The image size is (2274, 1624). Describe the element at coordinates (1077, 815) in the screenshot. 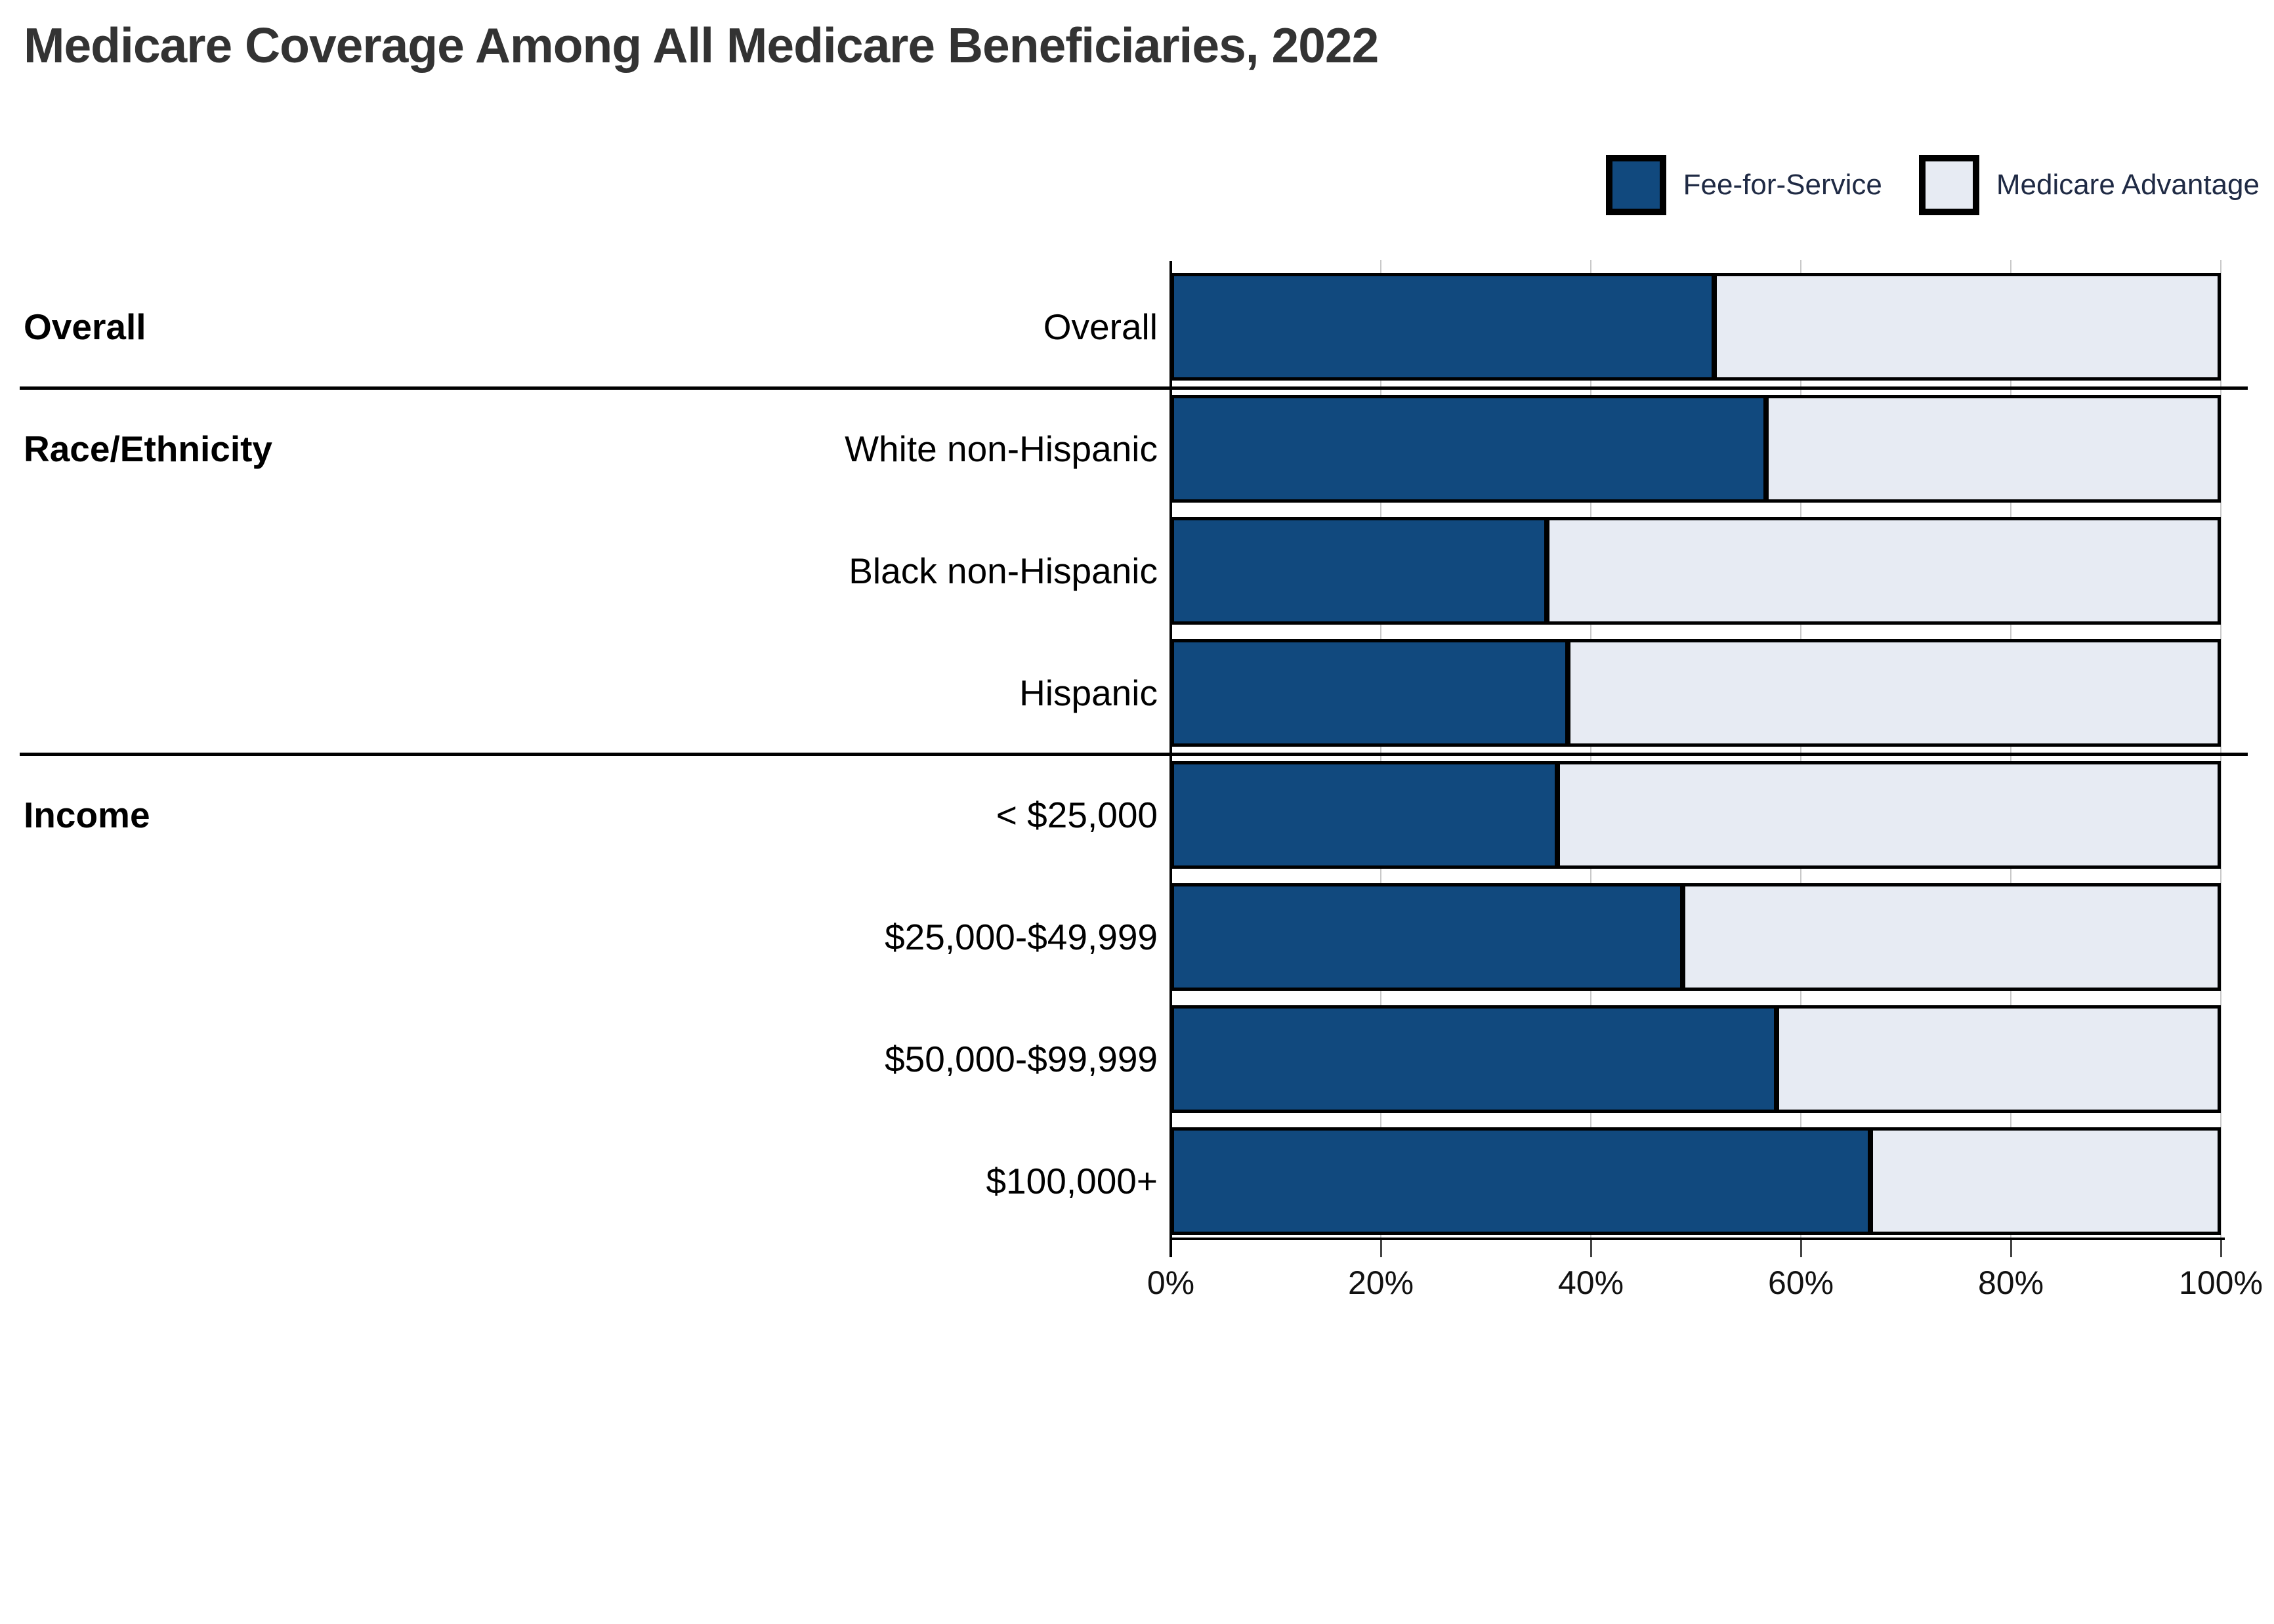

I see `row-label: < $25,000` at that location.